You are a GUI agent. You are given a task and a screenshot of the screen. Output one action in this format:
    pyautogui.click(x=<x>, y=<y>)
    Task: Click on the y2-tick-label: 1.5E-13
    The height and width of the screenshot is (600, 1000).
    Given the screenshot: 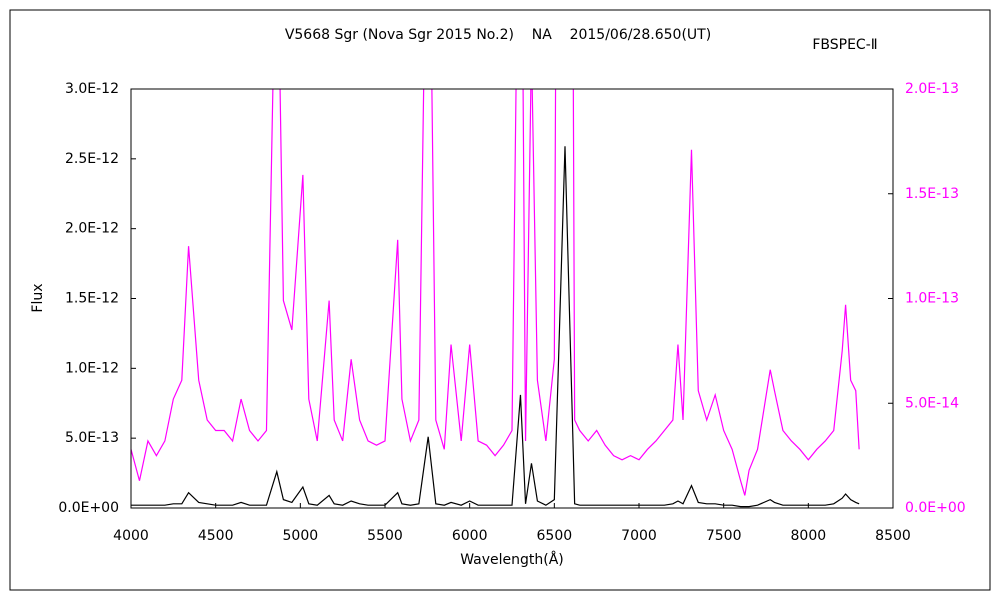 What is the action you would take?
    pyautogui.click(x=932, y=194)
    